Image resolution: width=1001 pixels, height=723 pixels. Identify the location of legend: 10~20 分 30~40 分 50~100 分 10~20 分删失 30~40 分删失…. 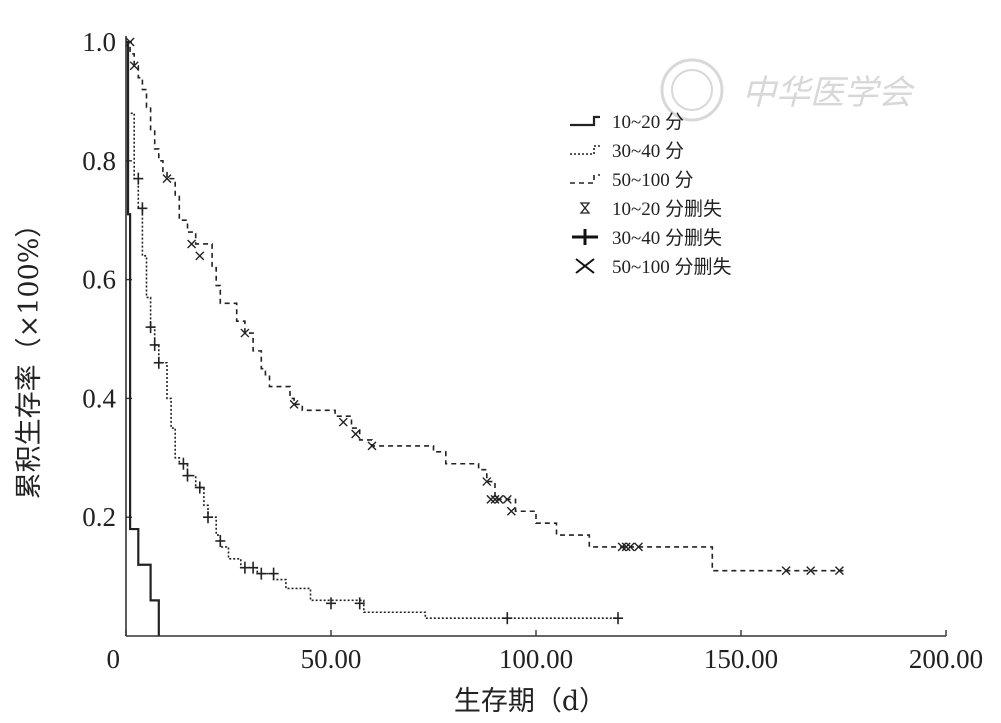
(651, 194).